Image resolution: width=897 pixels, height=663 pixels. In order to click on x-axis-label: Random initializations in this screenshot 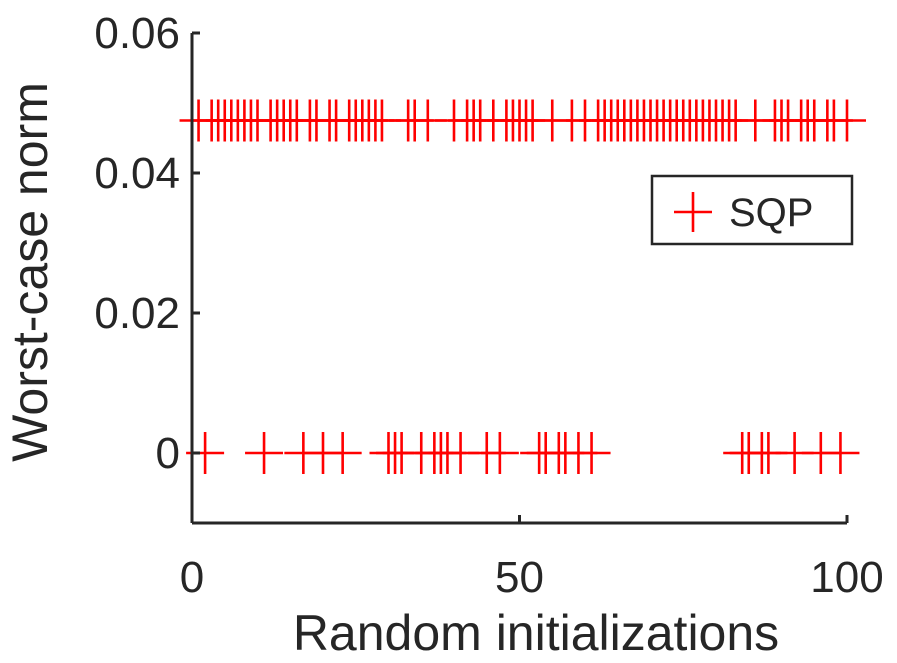, I will do `click(536, 633)`.